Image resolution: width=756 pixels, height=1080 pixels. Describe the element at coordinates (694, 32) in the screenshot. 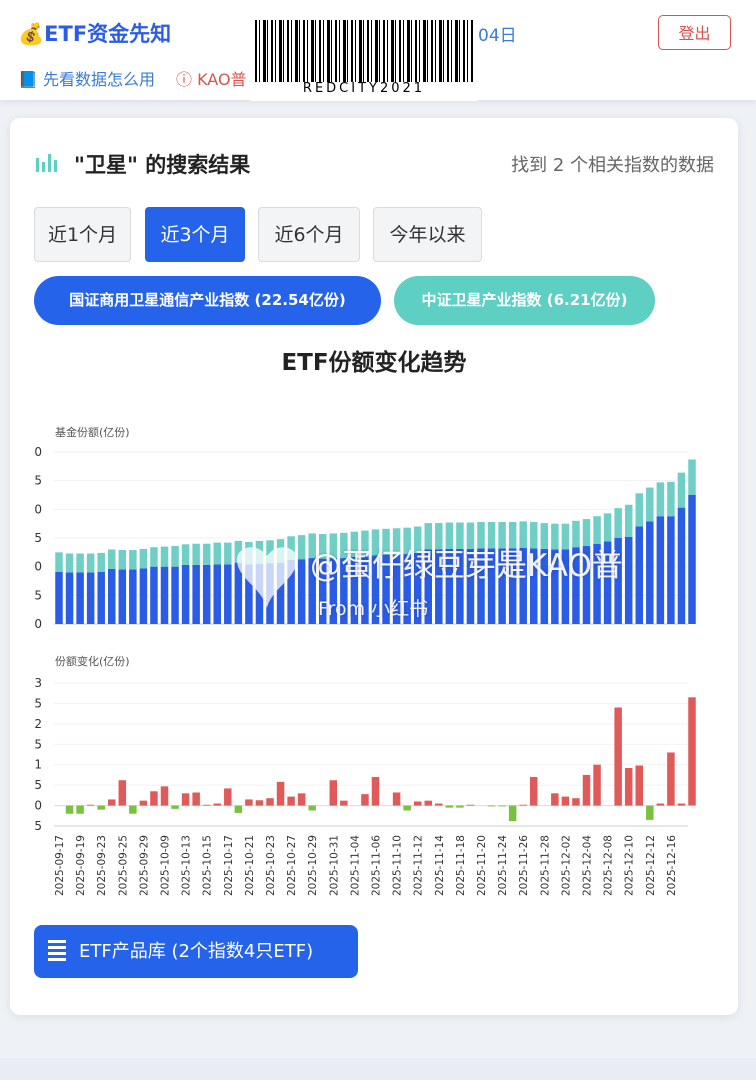

I see `logout-button: 登出` at that location.